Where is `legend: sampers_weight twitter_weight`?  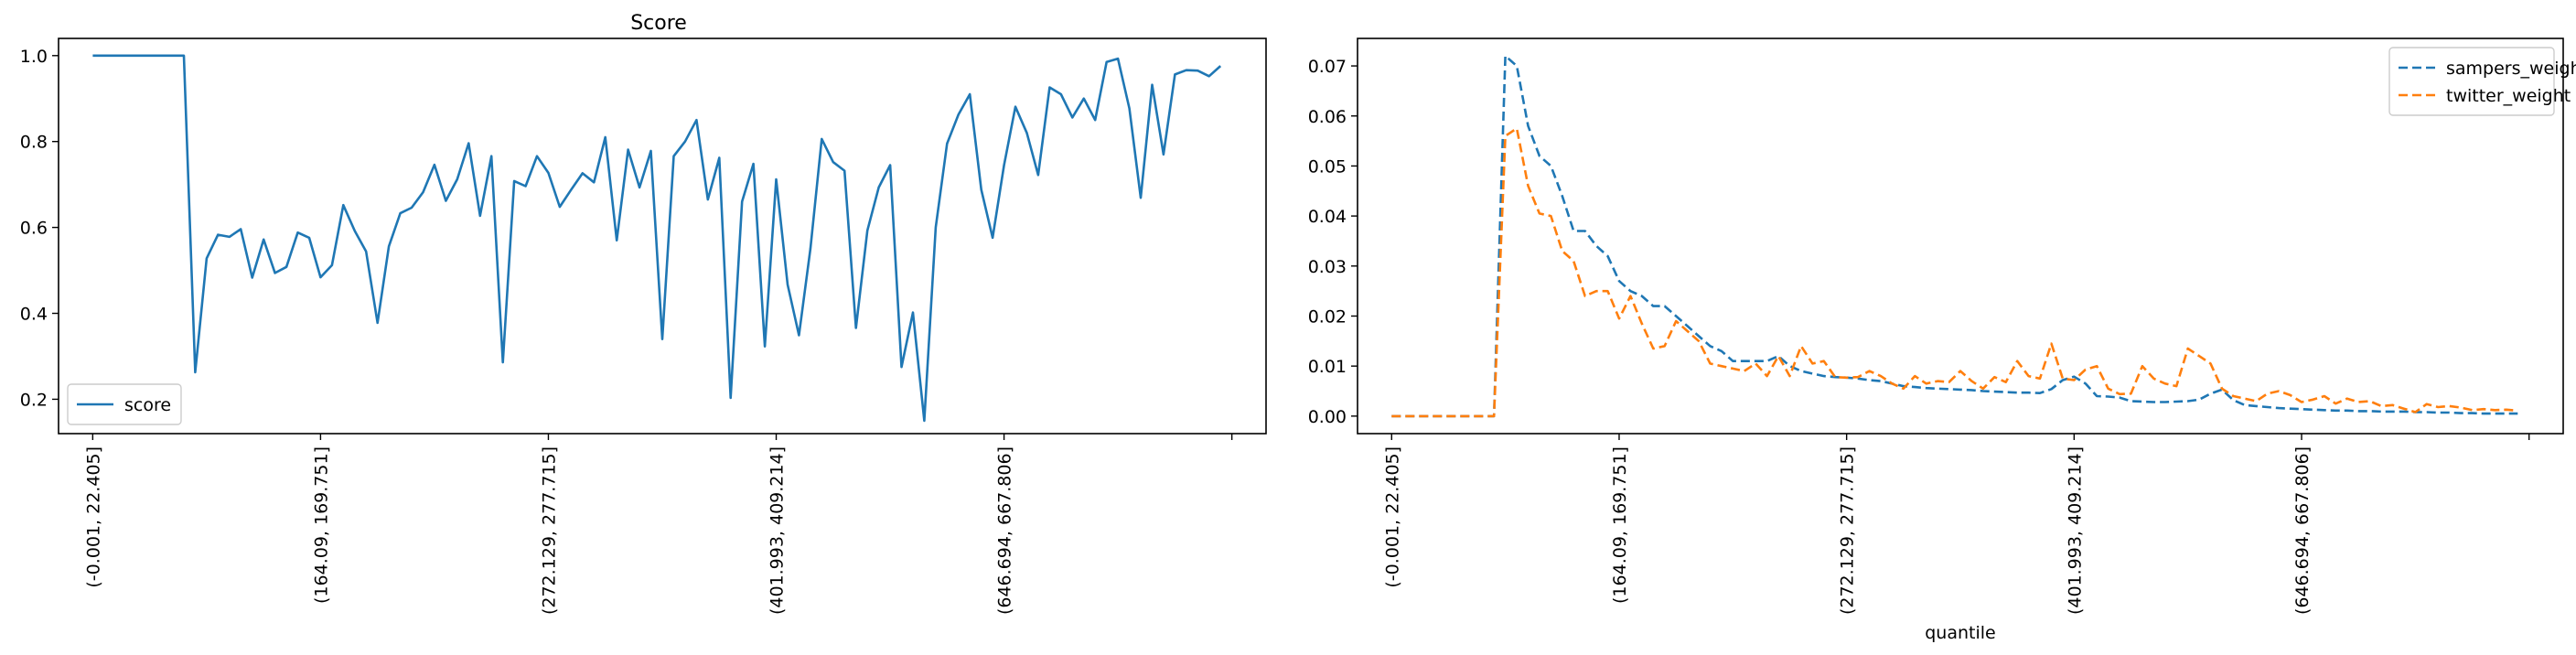
legend: sampers_weight twitter_weight is located at coordinates (2482, 81).